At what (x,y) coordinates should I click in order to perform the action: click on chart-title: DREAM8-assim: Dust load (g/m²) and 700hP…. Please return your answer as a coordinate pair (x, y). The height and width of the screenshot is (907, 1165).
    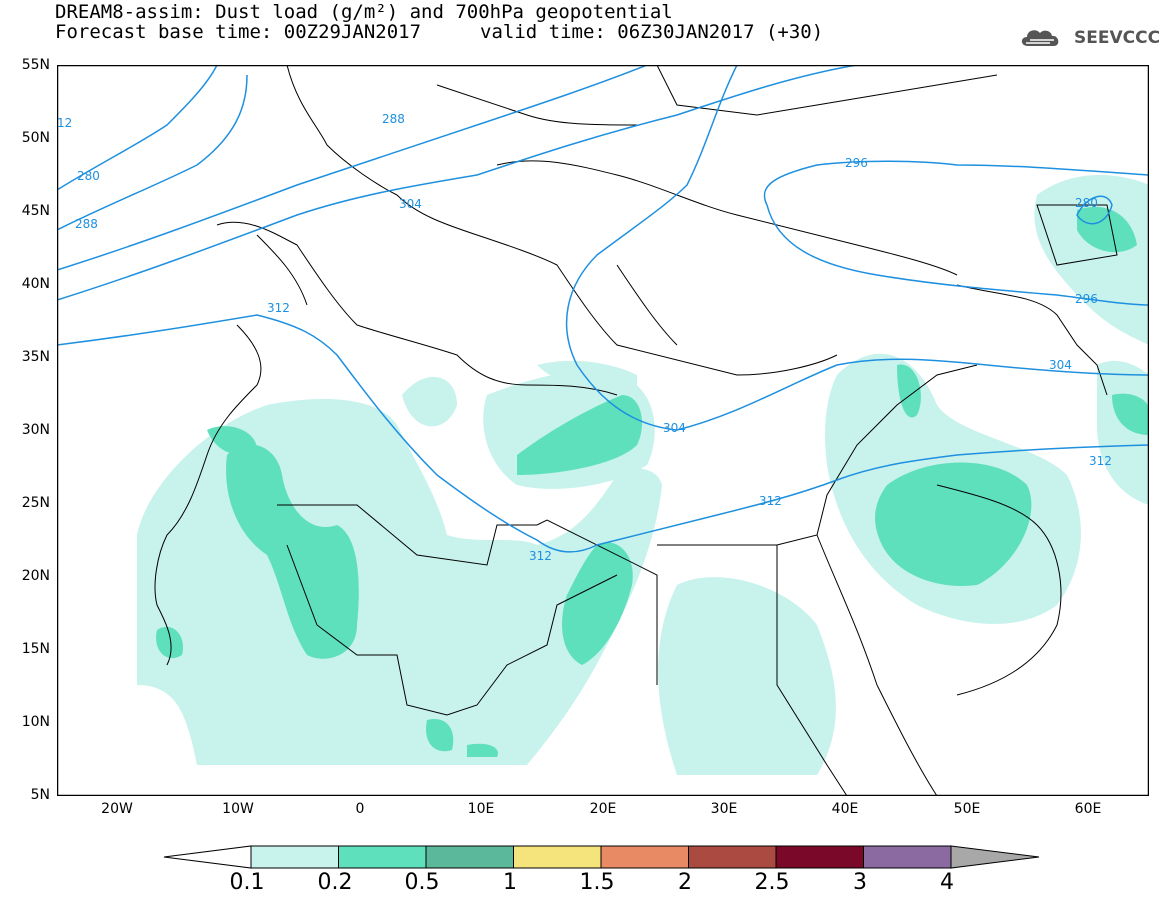
    Looking at the image, I should click on (364, 12).